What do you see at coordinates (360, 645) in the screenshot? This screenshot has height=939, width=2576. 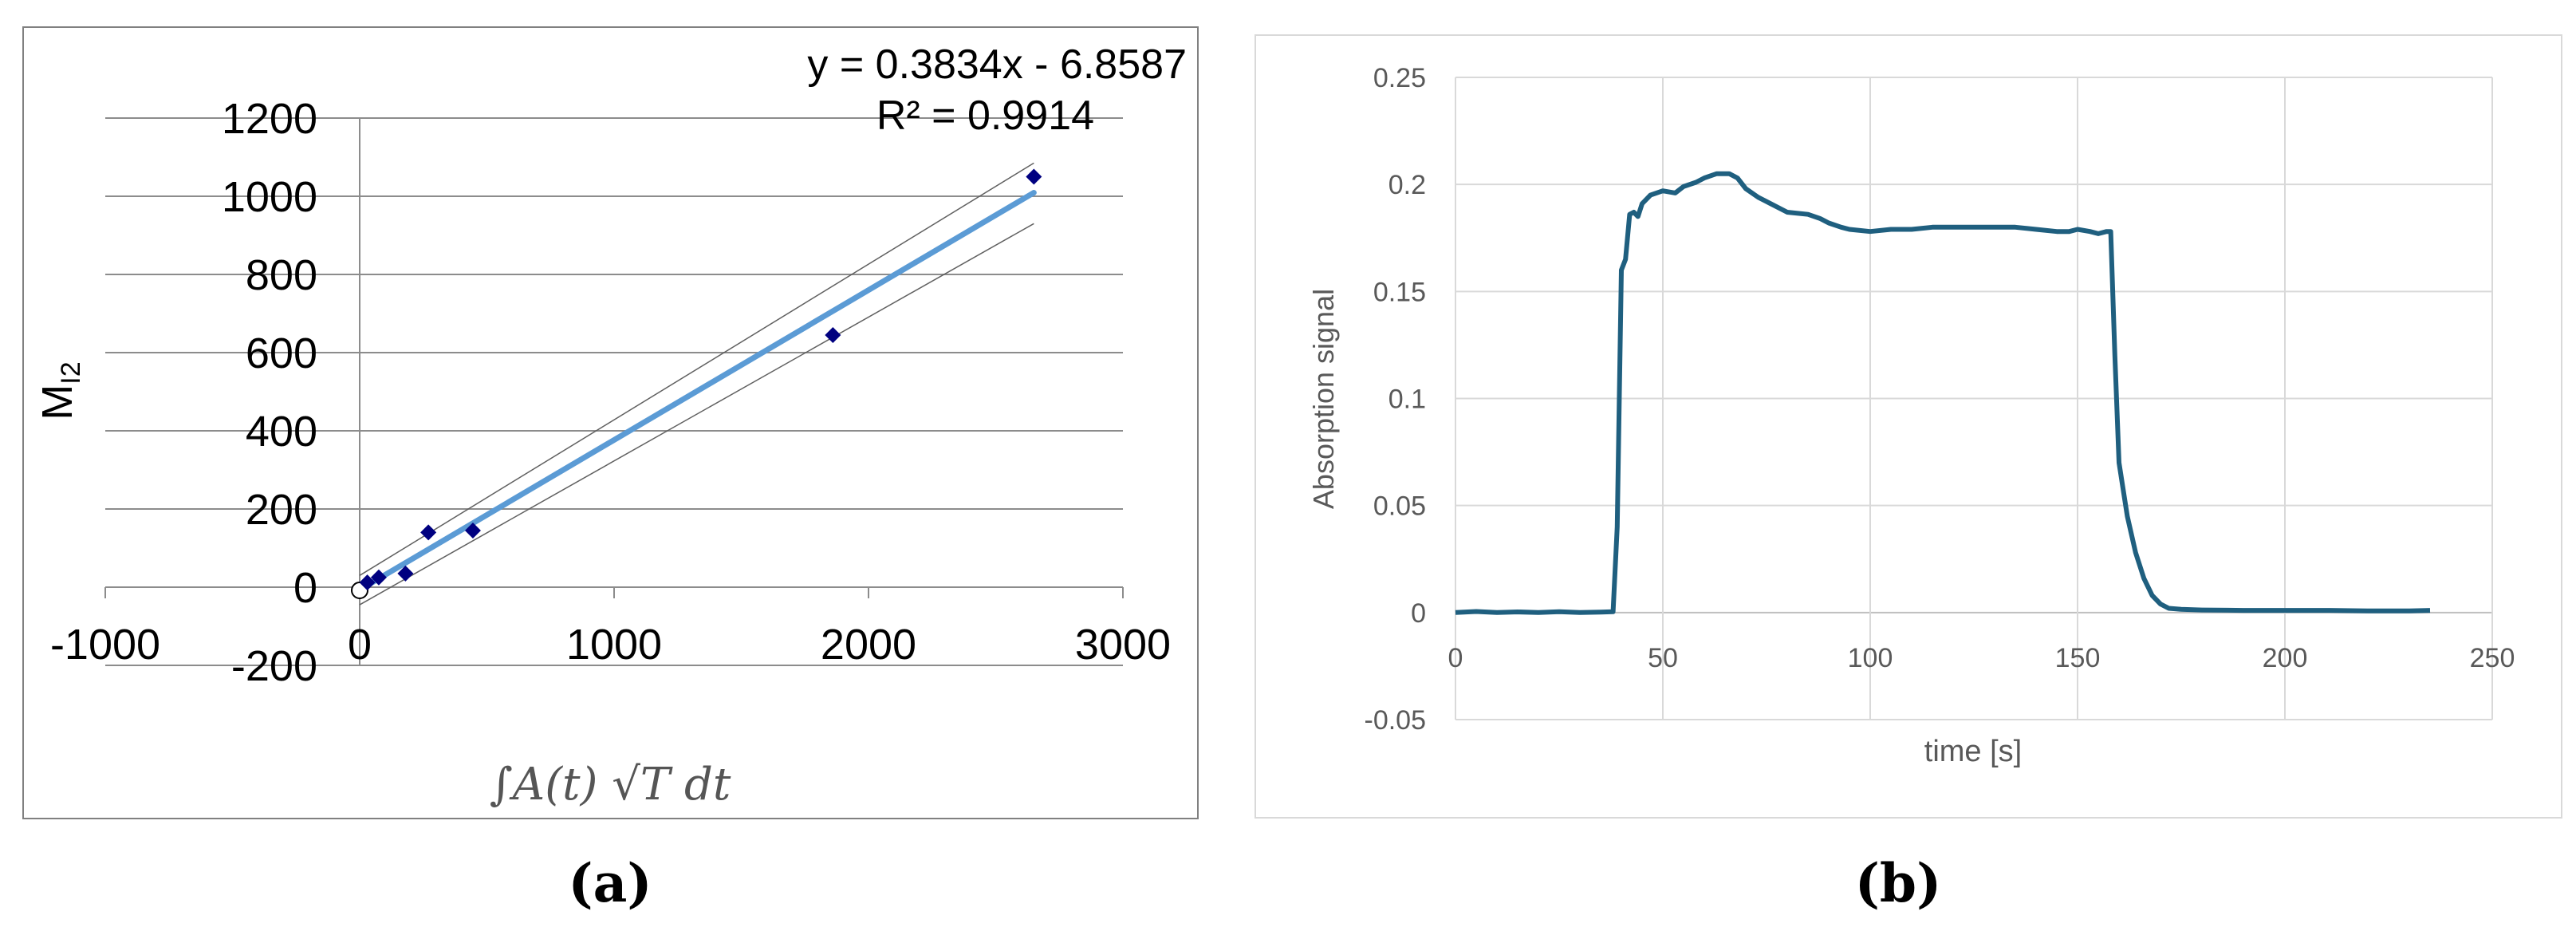 I see `chart-a-x-tick-label: 0` at bounding box center [360, 645].